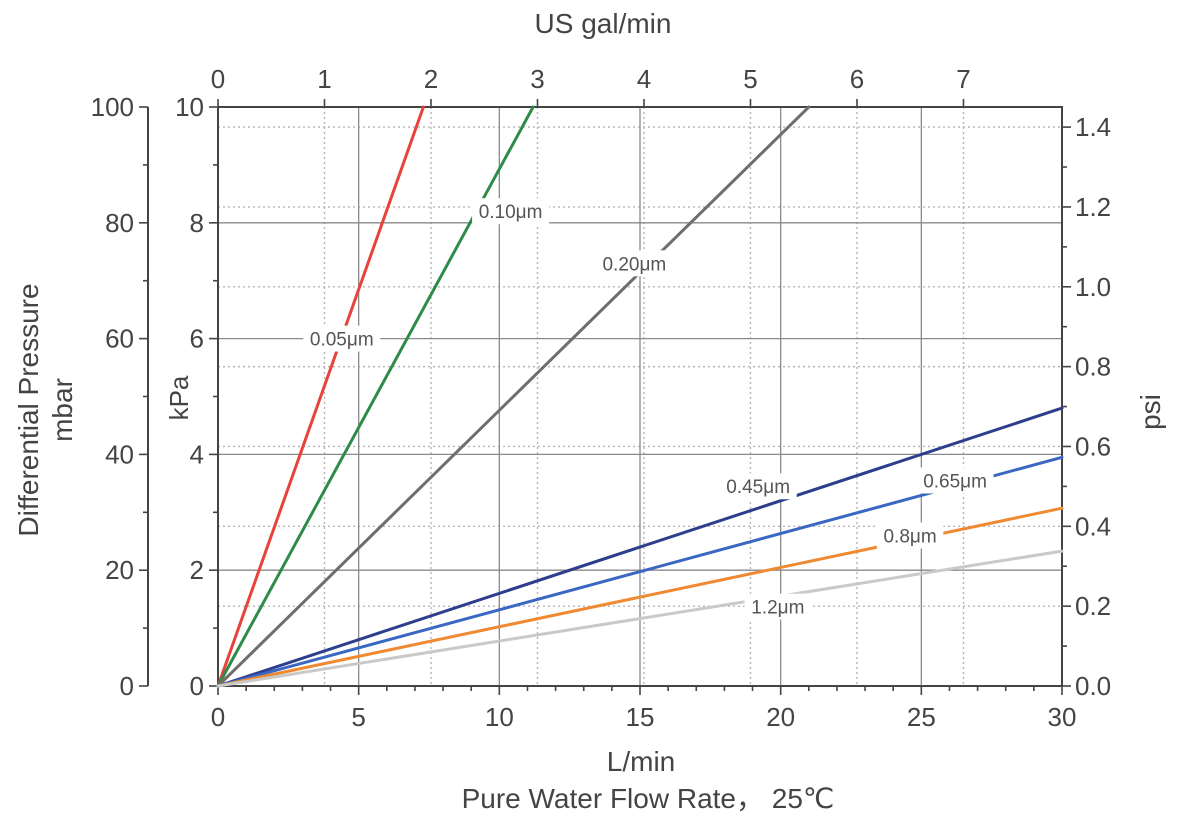  Describe the element at coordinates (921, 717) in the screenshot. I see `x-tick-label: 25` at that location.